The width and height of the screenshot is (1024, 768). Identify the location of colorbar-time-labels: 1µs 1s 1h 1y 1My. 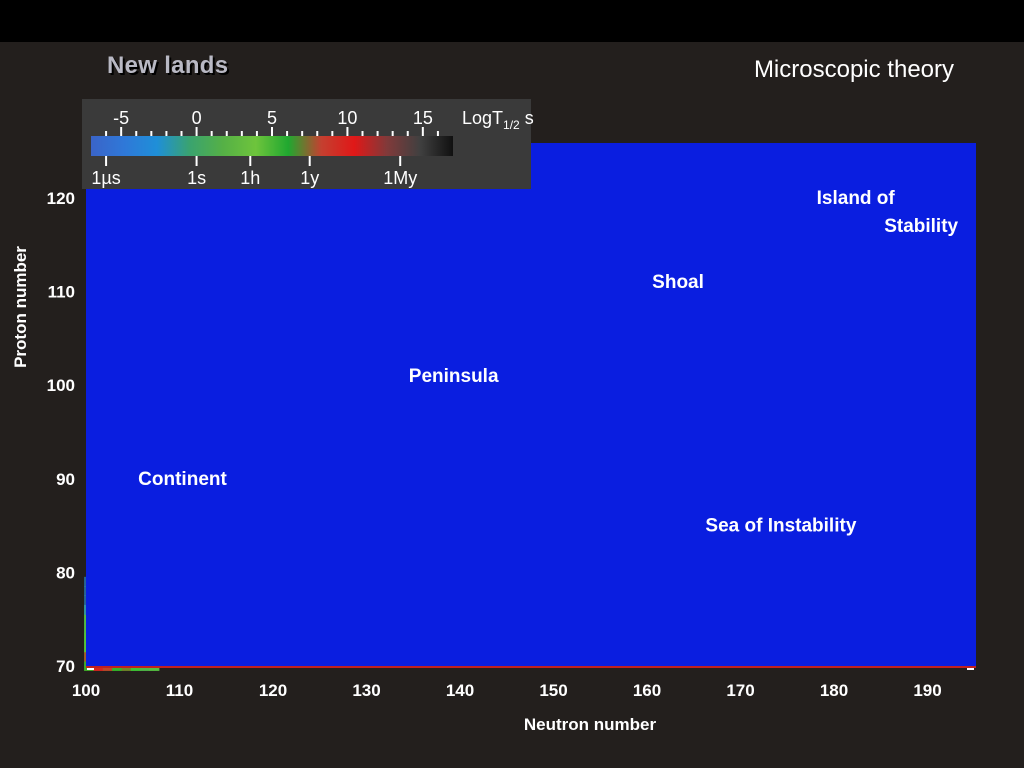
(254, 172).